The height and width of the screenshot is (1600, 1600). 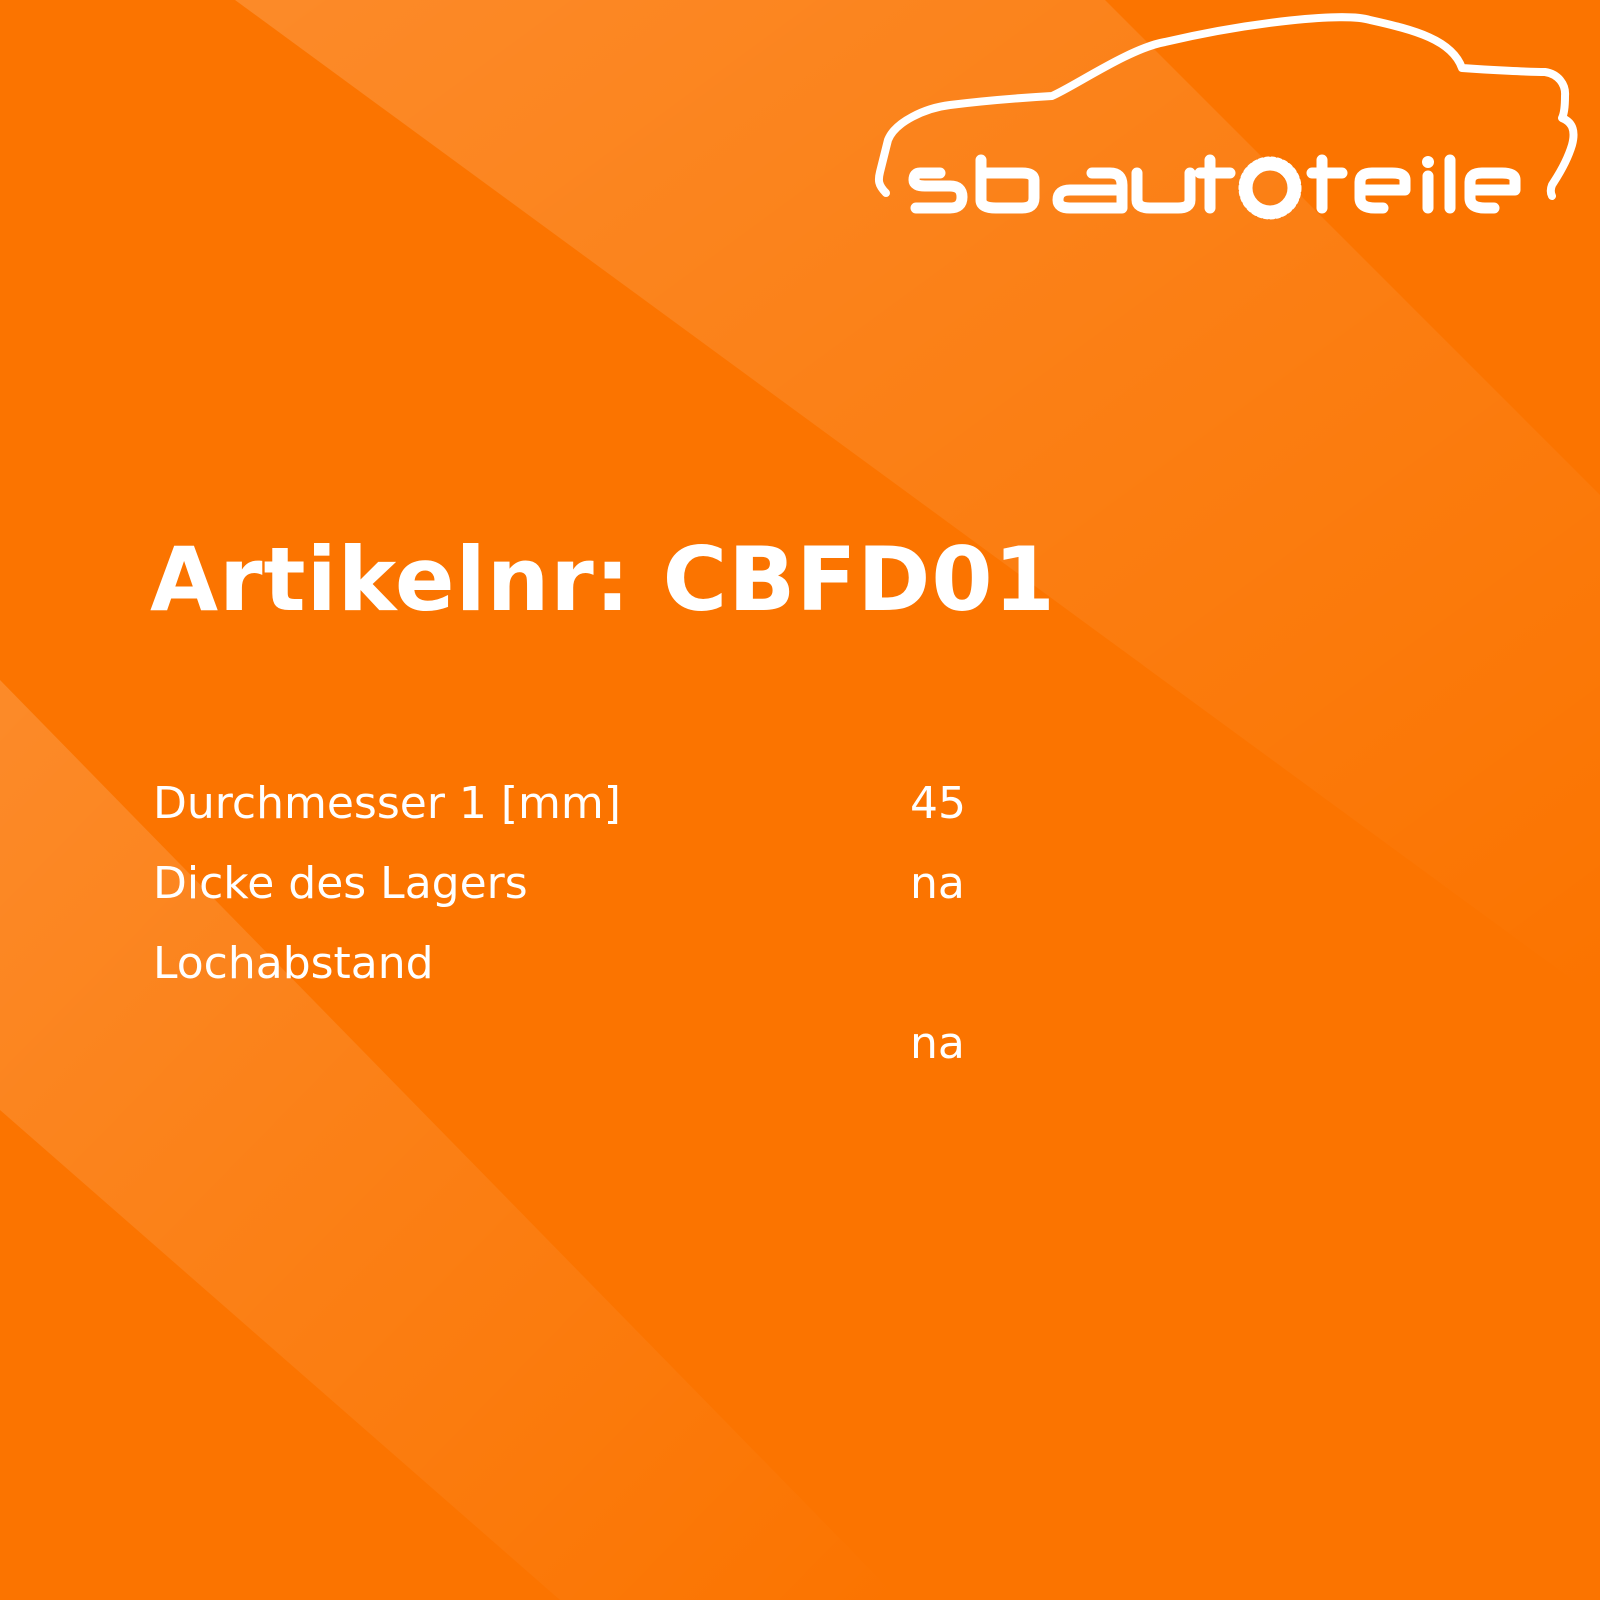 I want to click on spec-label-bearing-thickness: Dicke des Lagers, so click(x=340, y=883).